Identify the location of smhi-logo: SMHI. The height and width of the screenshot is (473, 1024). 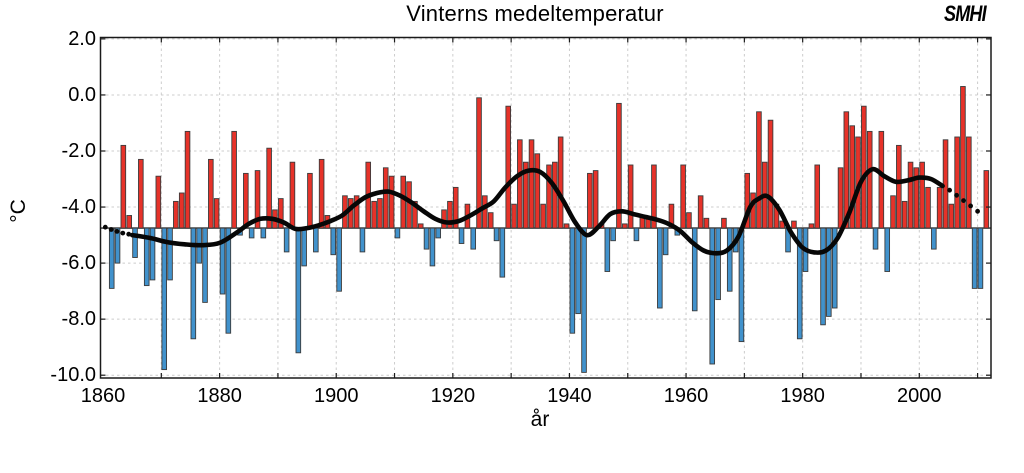
(965, 13).